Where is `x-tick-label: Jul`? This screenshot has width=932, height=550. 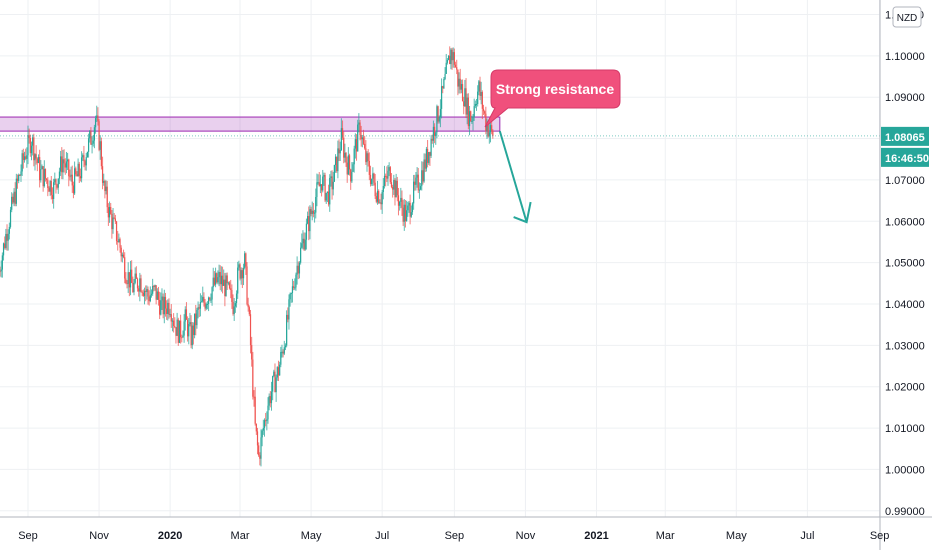 x-tick-label: Jul is located at coordinates (382, 536).